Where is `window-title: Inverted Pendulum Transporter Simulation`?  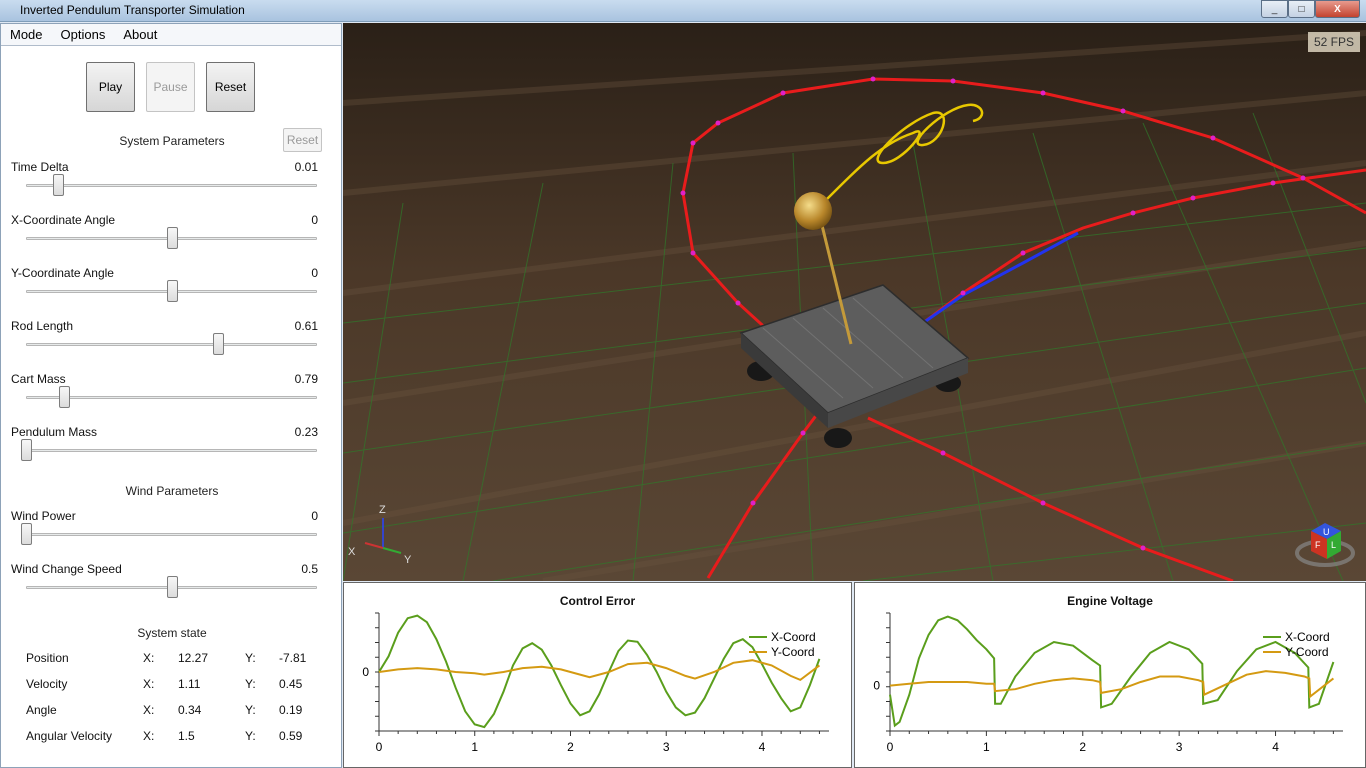
window-title: Inverted Pendulum Transporter Simulation is located at coordinates (132, 10).